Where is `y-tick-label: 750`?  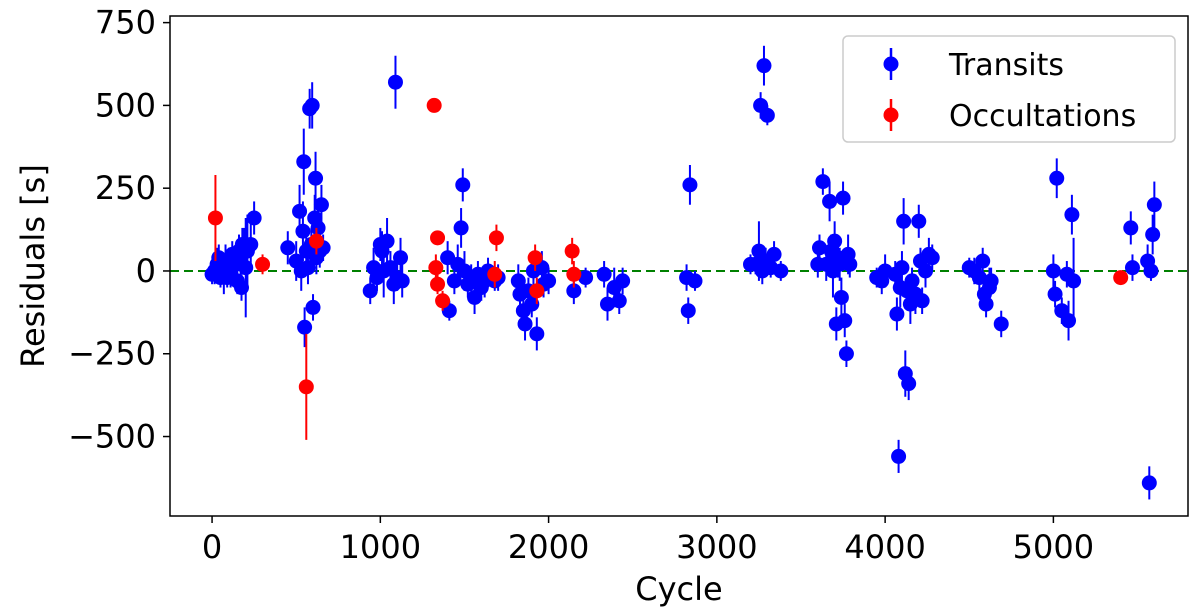 y-tick-label: 750 is located at coordinates (125, 23).